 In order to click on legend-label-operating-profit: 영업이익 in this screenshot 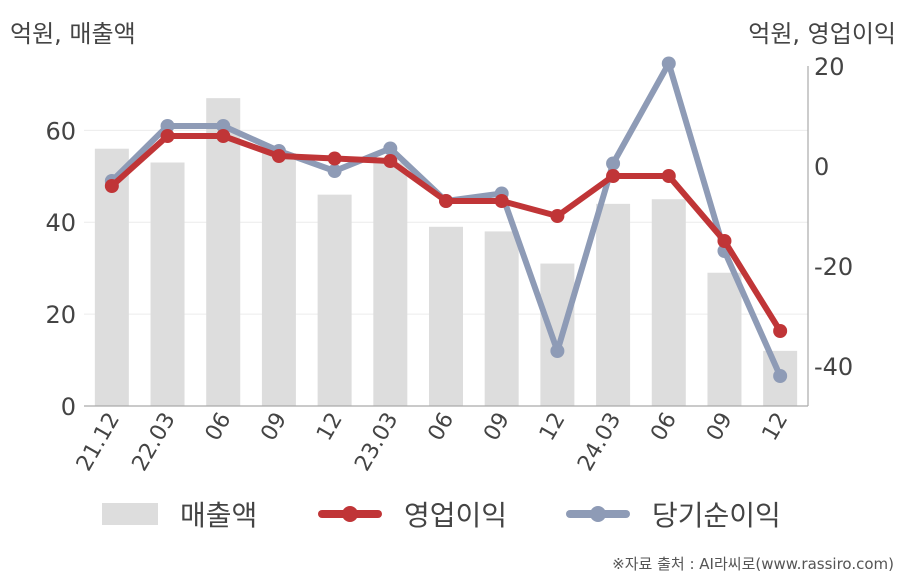, I will do `click(456, 515)`.